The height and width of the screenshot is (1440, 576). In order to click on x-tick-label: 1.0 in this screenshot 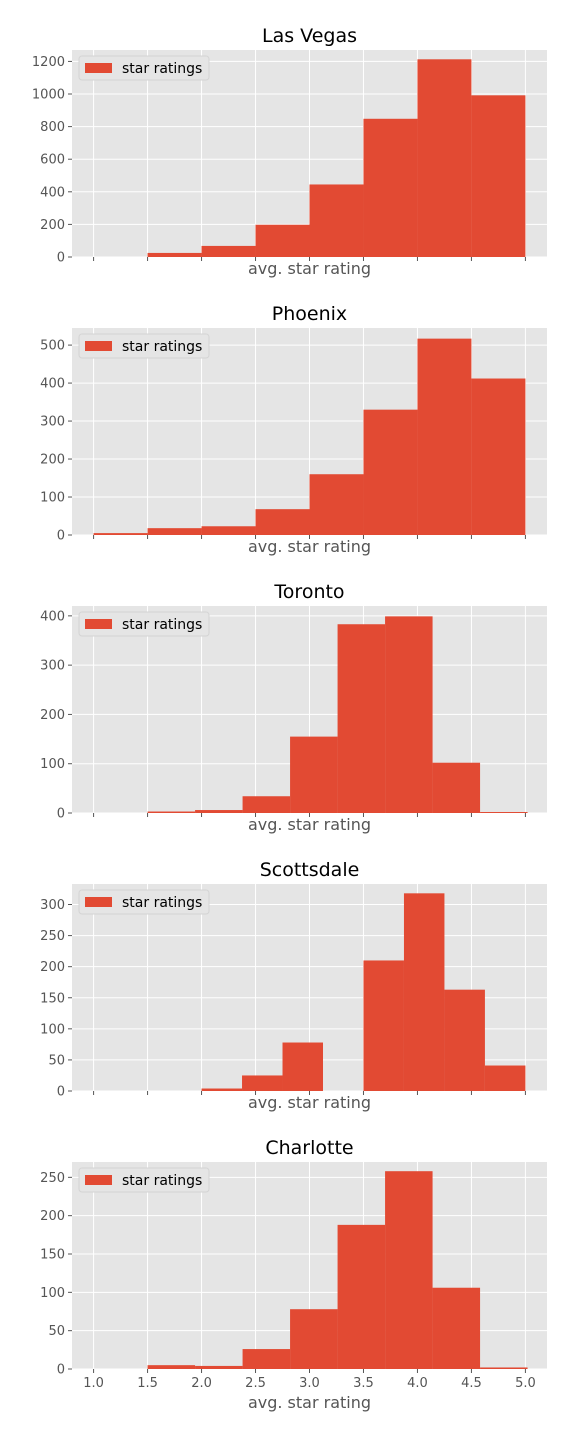, I will do `click(93, 1383)`.